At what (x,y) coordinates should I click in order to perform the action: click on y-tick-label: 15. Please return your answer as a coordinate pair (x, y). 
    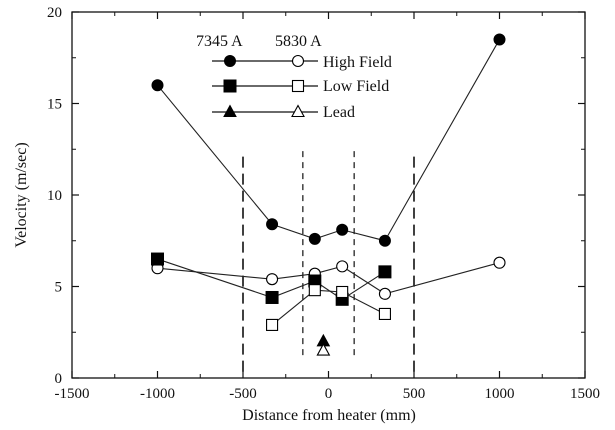
    Looking at the image, I should click on (54, 105).